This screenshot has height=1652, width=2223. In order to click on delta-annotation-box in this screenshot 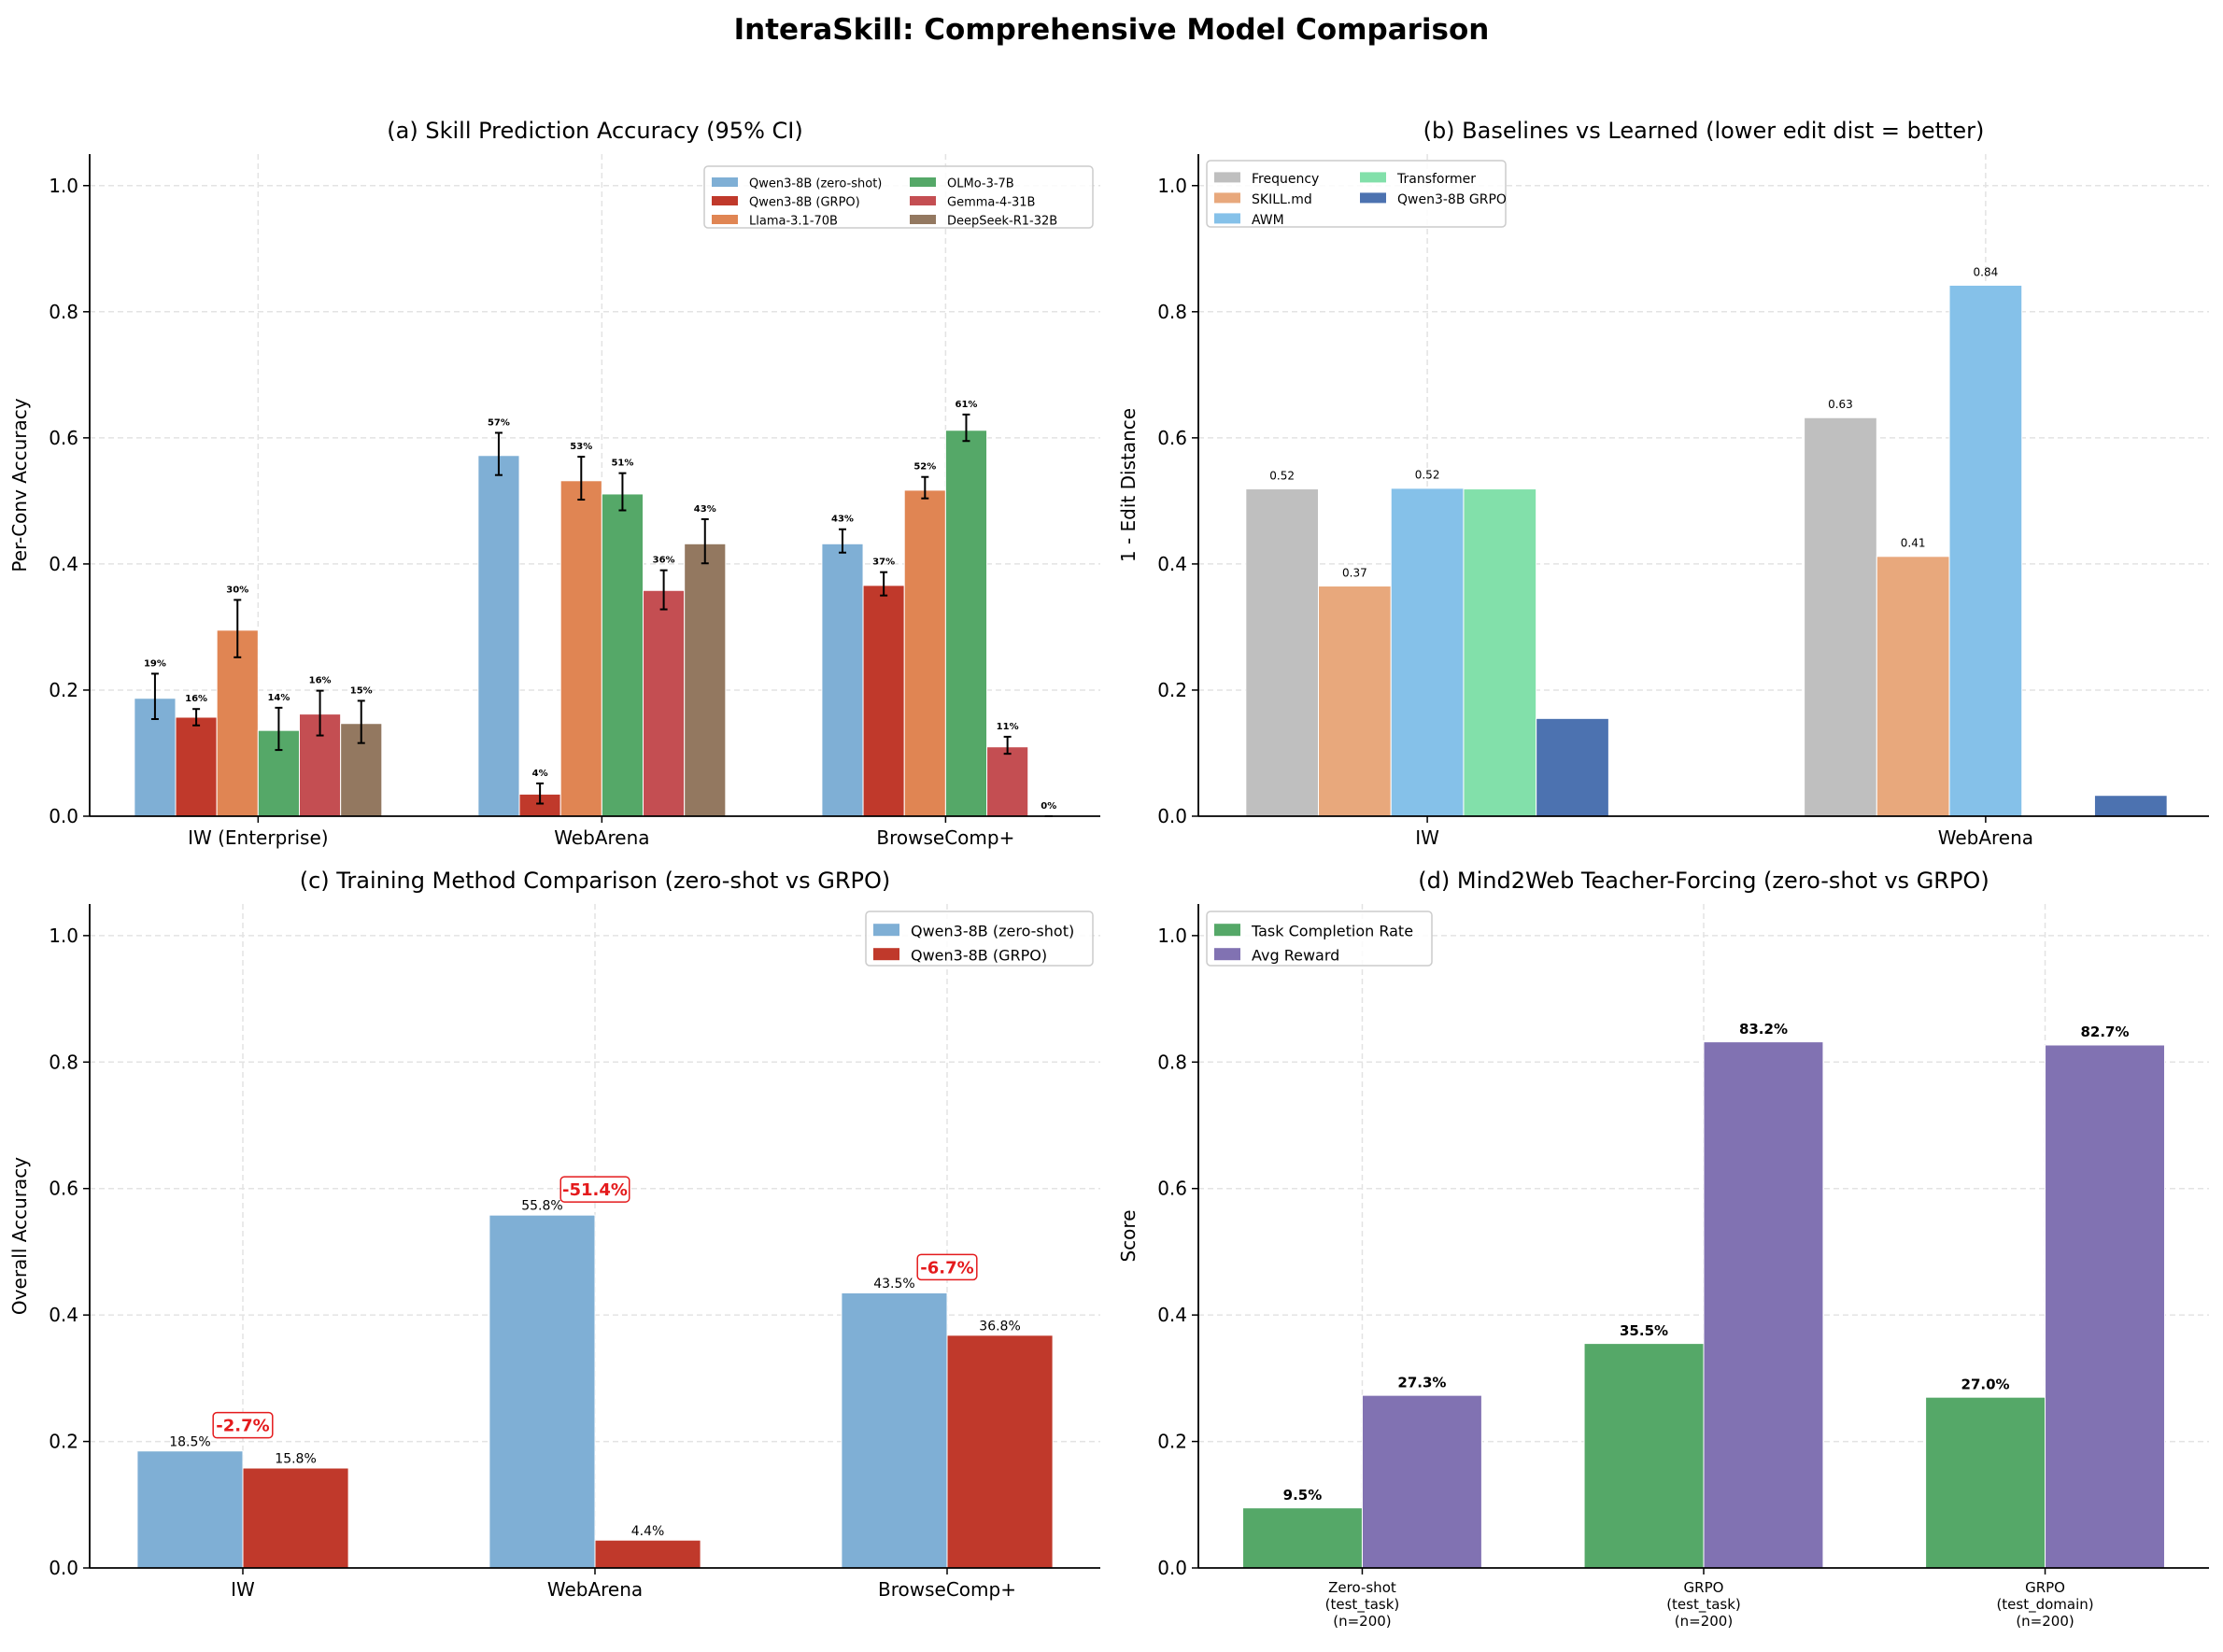, I will do `click(594, 1189)`.